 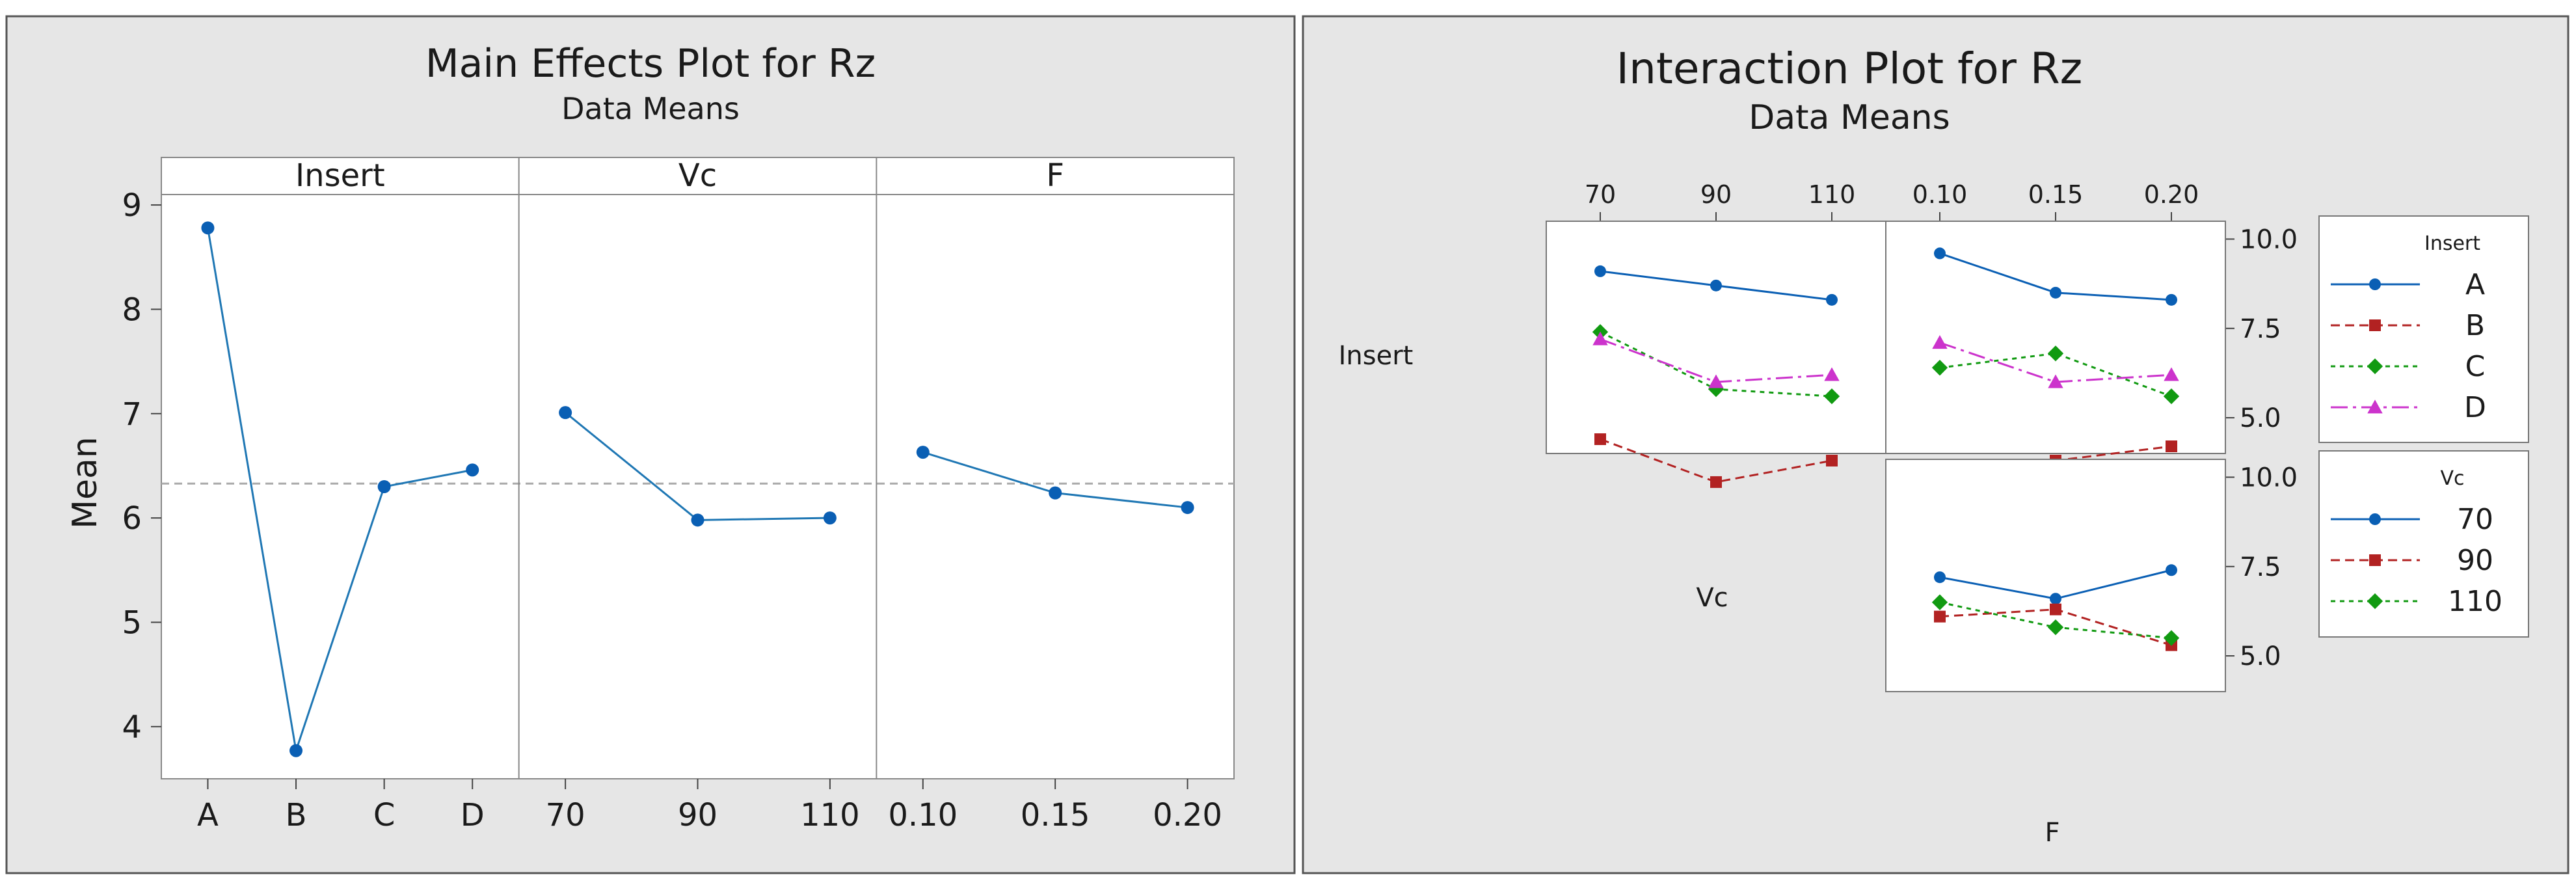 What do you see at coordinates (2475, 519) in the screenshot?
I see `legend-label: 70` at bounding box center [2475, 519].